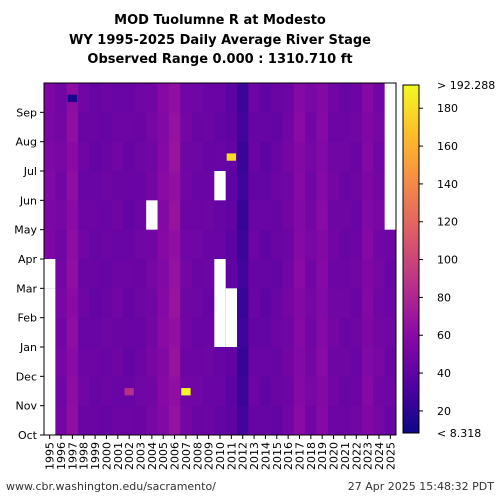 This screenshot has height=500, width=500. I want to click on y-tick-label: Jun, so click(28, 200).